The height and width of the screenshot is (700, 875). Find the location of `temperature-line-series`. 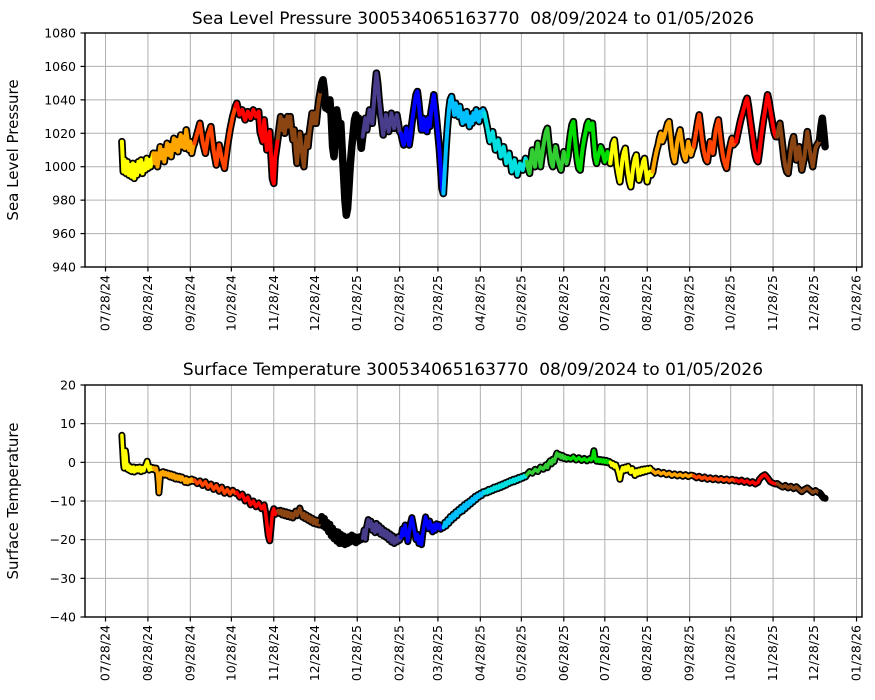

temperature-line-series is located at coordinates (473, 490).